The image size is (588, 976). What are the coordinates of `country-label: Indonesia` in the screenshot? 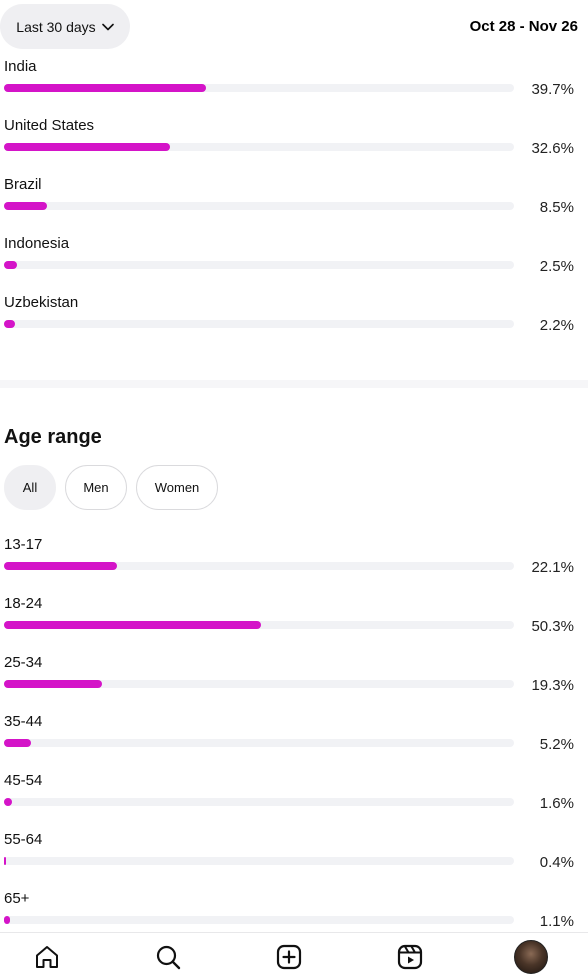 It's located at (37, 243).